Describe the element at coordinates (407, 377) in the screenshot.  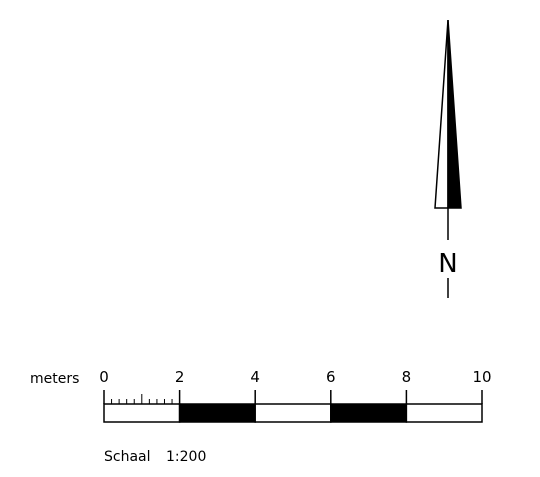
I see `scale-tick-label-4: 8` at that location.